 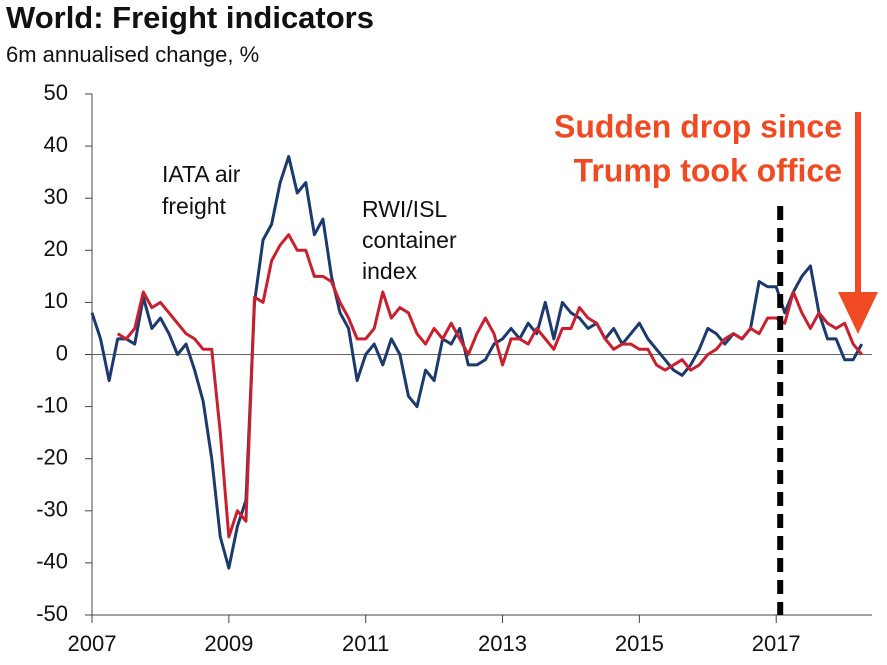 I want to click on x-tick-label: 2011, so click(x=365, y=643).